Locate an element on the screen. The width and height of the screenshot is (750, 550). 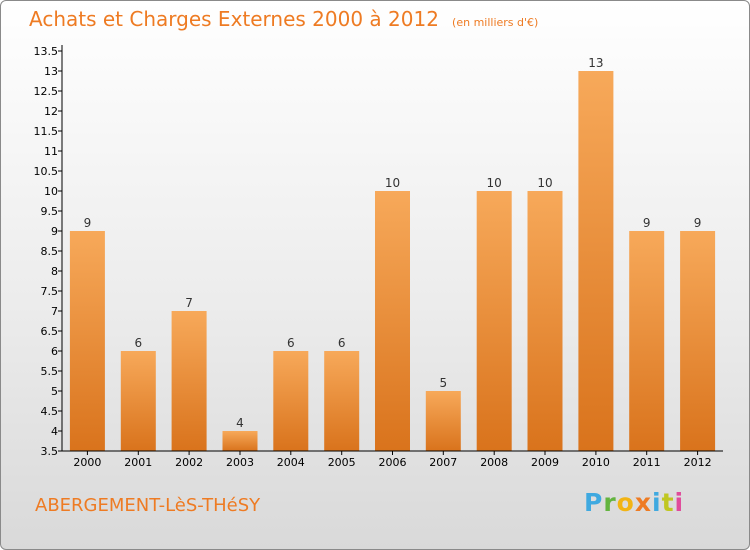
y-tick-label-10.5: 10.5 is located at coordinates (46, 171).